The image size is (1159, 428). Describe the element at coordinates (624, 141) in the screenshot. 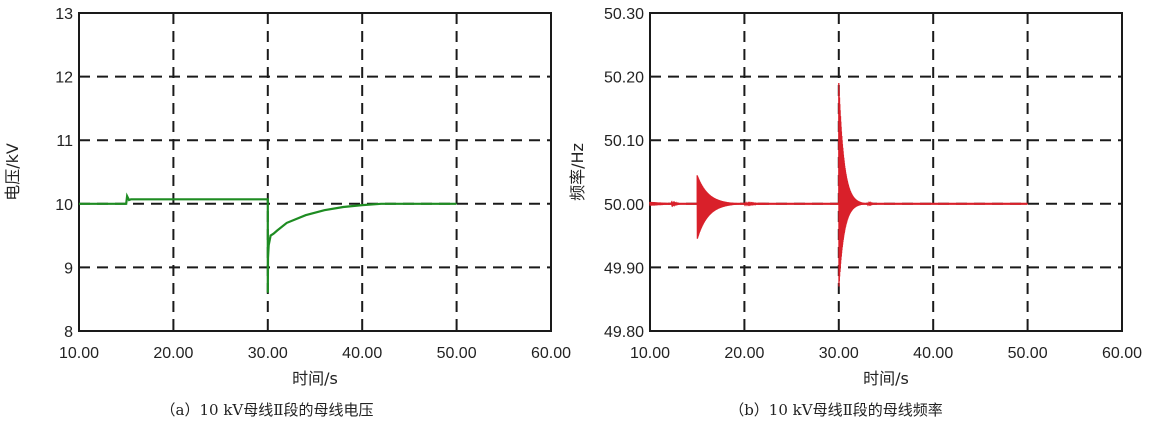

I see `y-tick-label: 50.10` at that location.